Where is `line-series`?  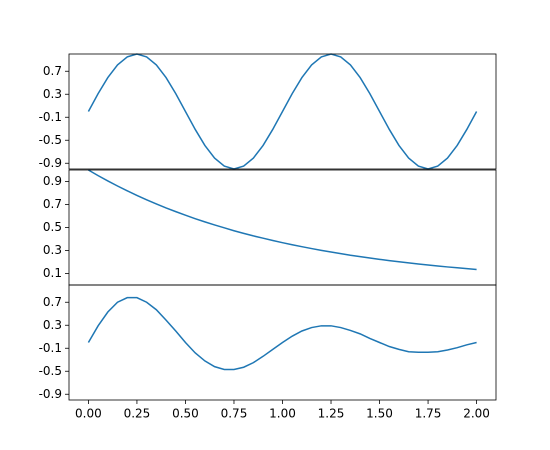 line-series is located at coordinates (282, 333).